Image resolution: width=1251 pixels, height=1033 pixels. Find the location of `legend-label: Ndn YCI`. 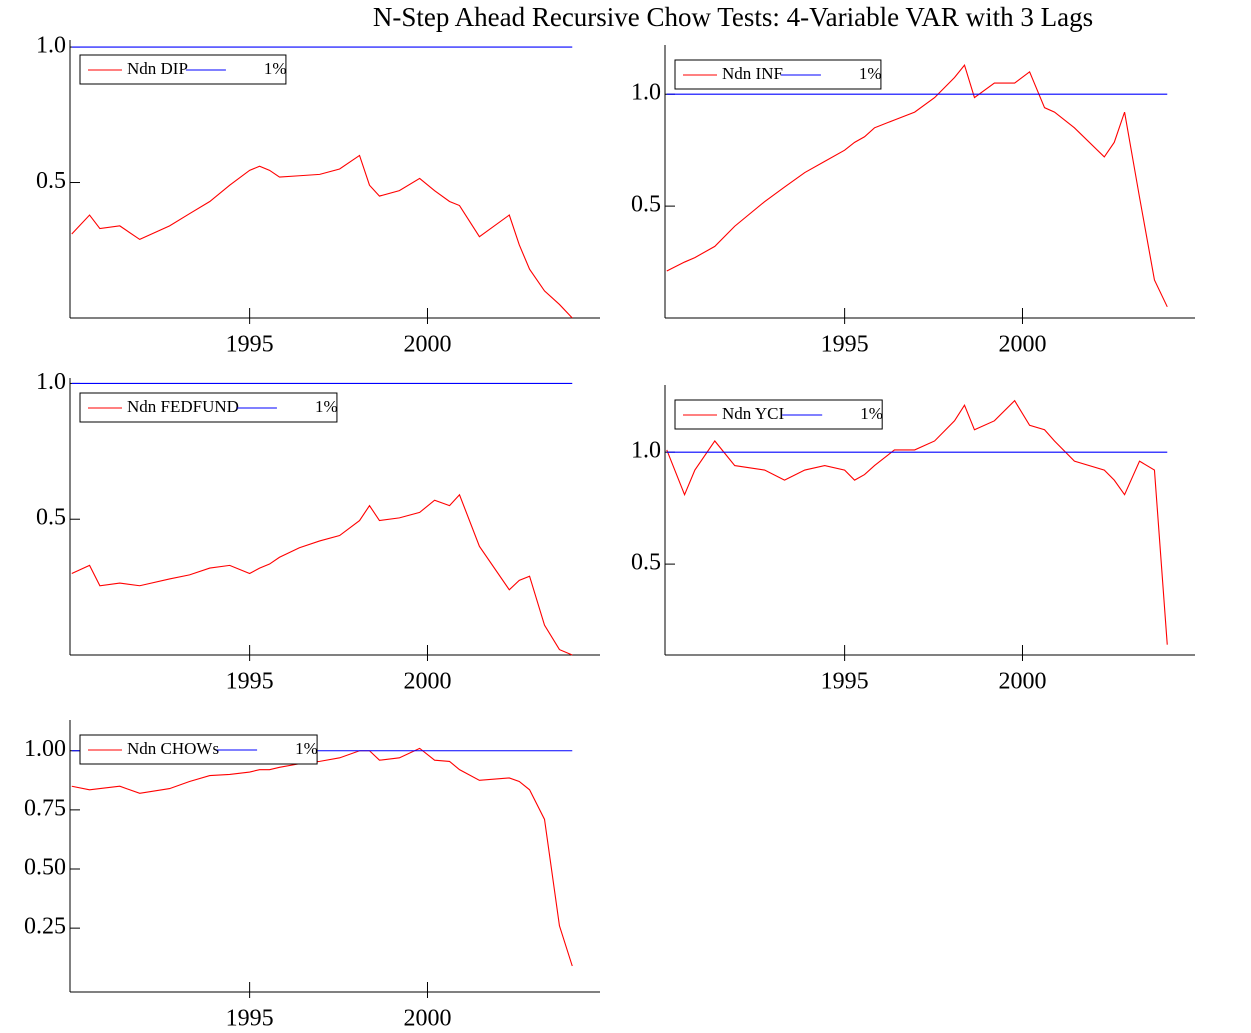

legend-label: Ndn YCI is located at coordinates (753, 413).